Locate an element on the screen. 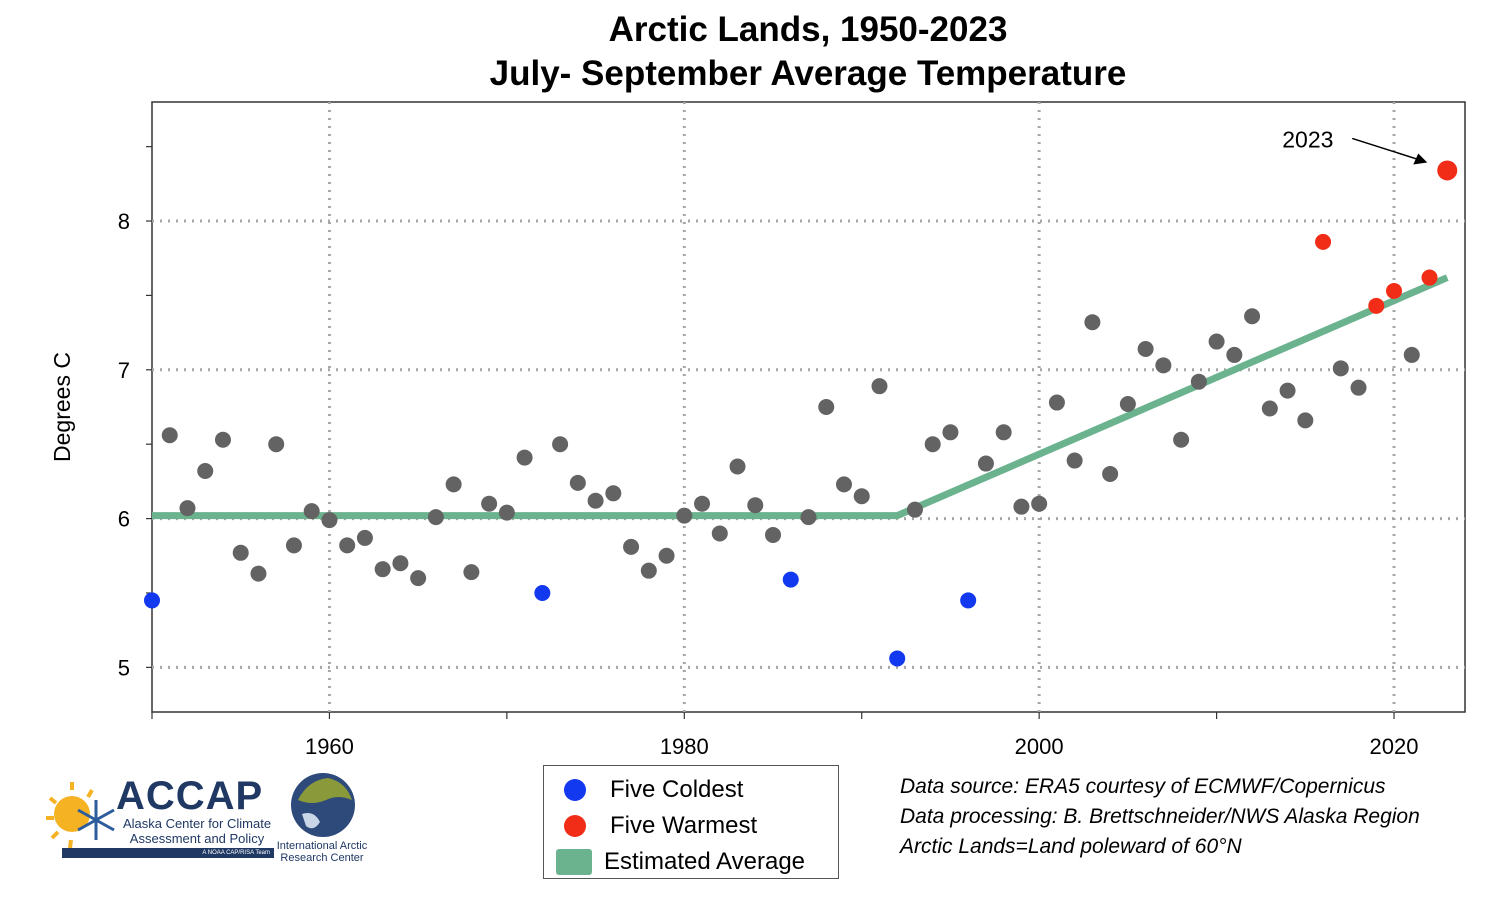 Image resolution: width=1500 pixels, height=900 pixels. accap-sun-snowflake-icon is located at coordinates (80, 815).